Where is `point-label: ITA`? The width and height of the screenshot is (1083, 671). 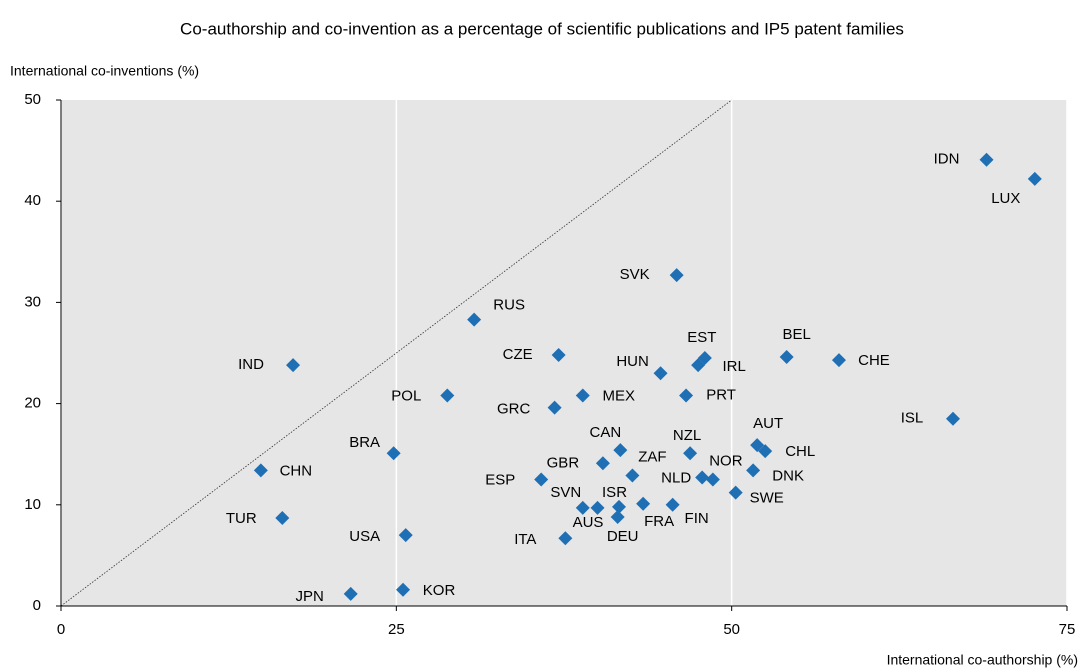 point-label: ITA is located at coordinates (525, 539).